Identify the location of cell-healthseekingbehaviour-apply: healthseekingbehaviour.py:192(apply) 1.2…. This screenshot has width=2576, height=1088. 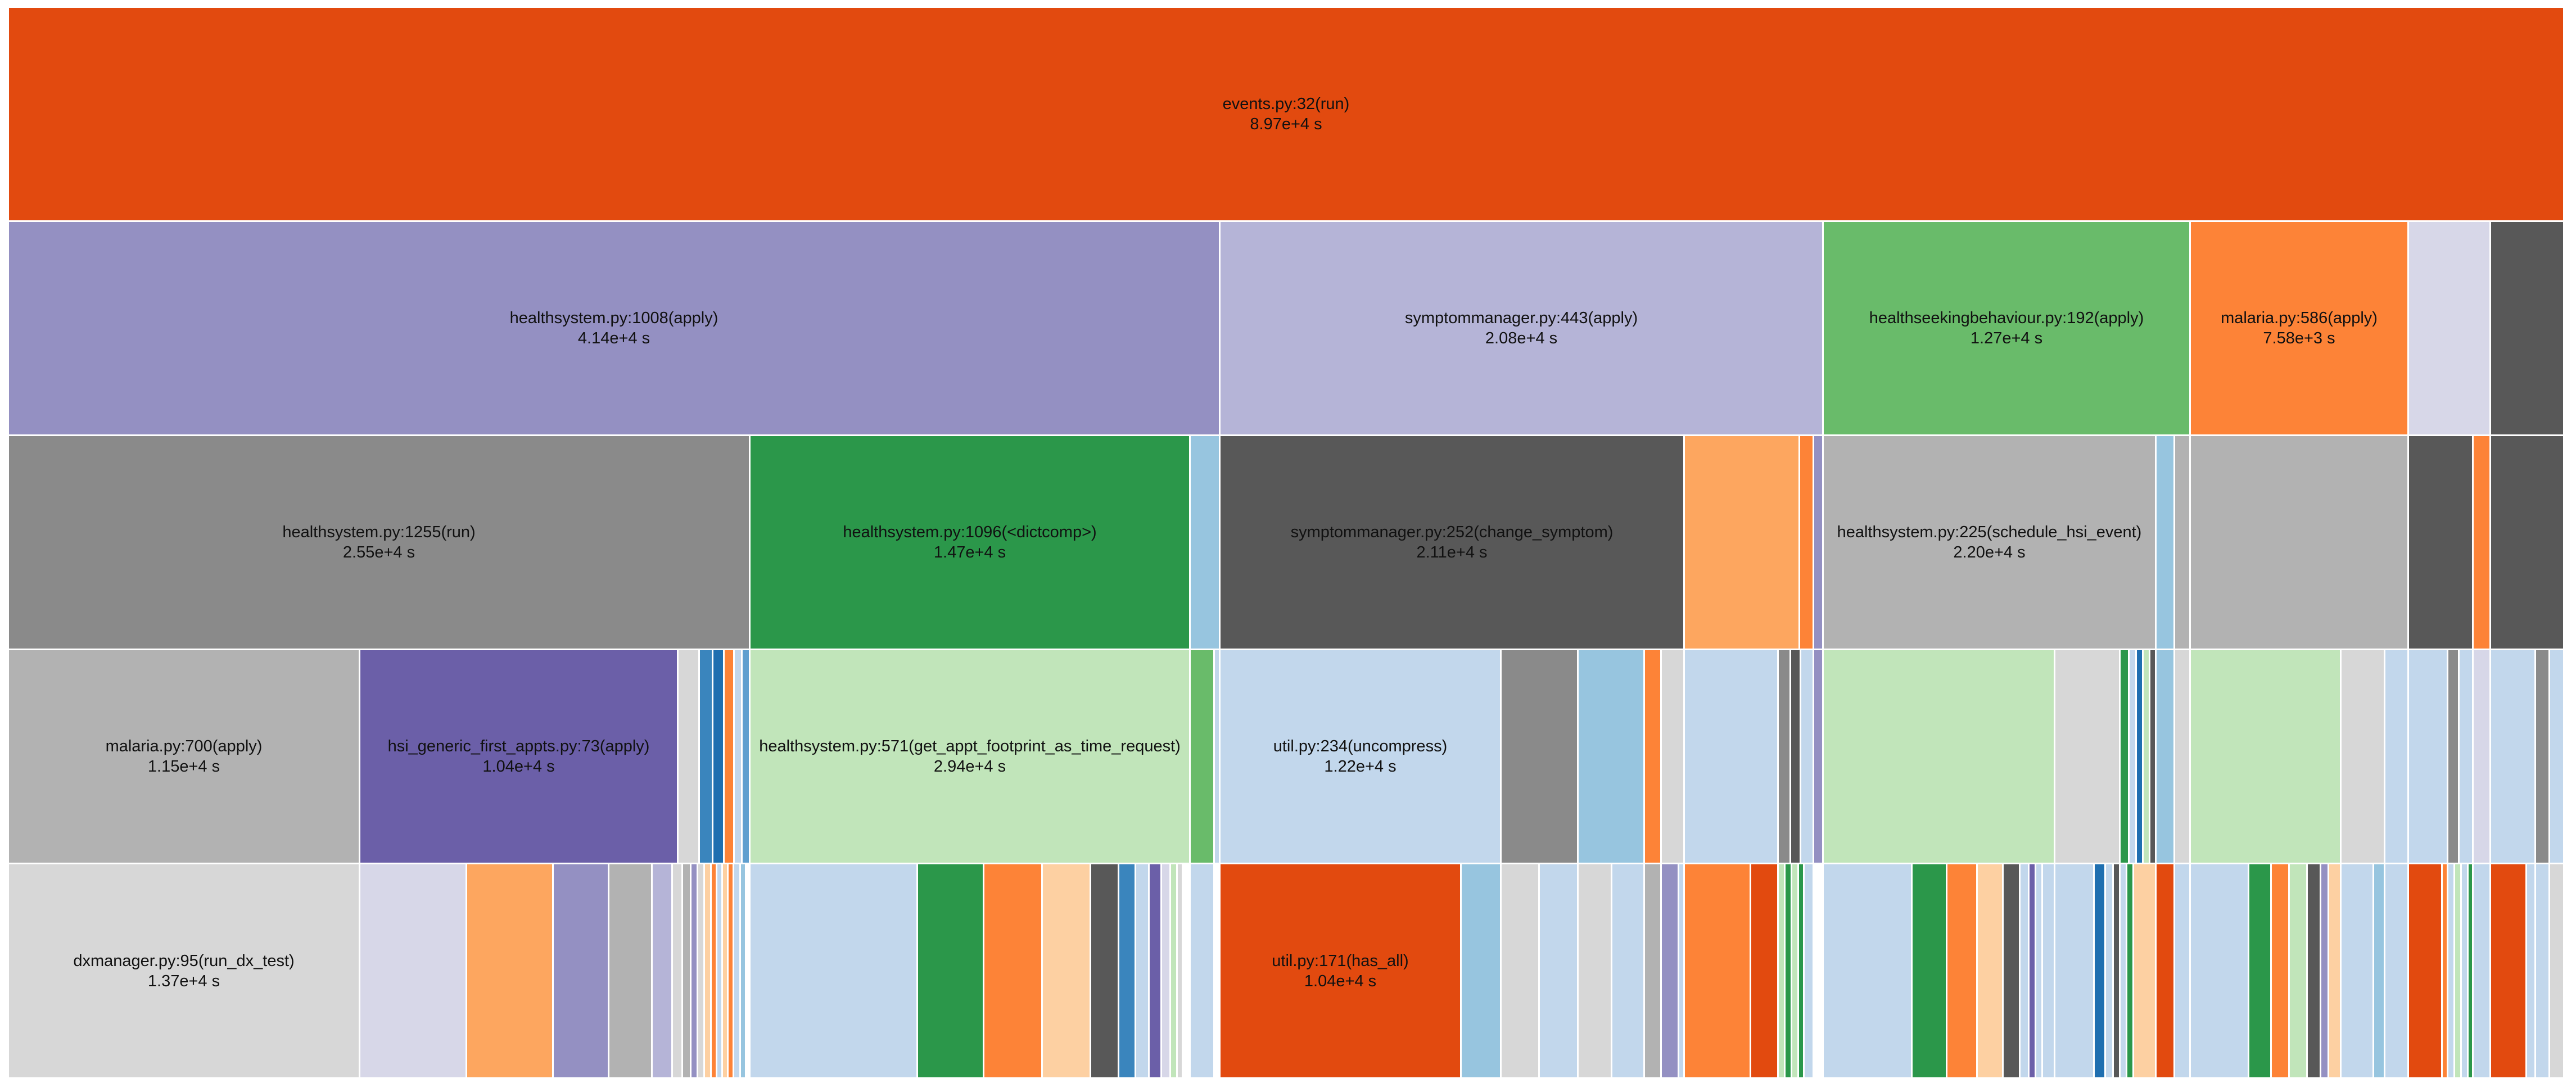
(2007, 329).